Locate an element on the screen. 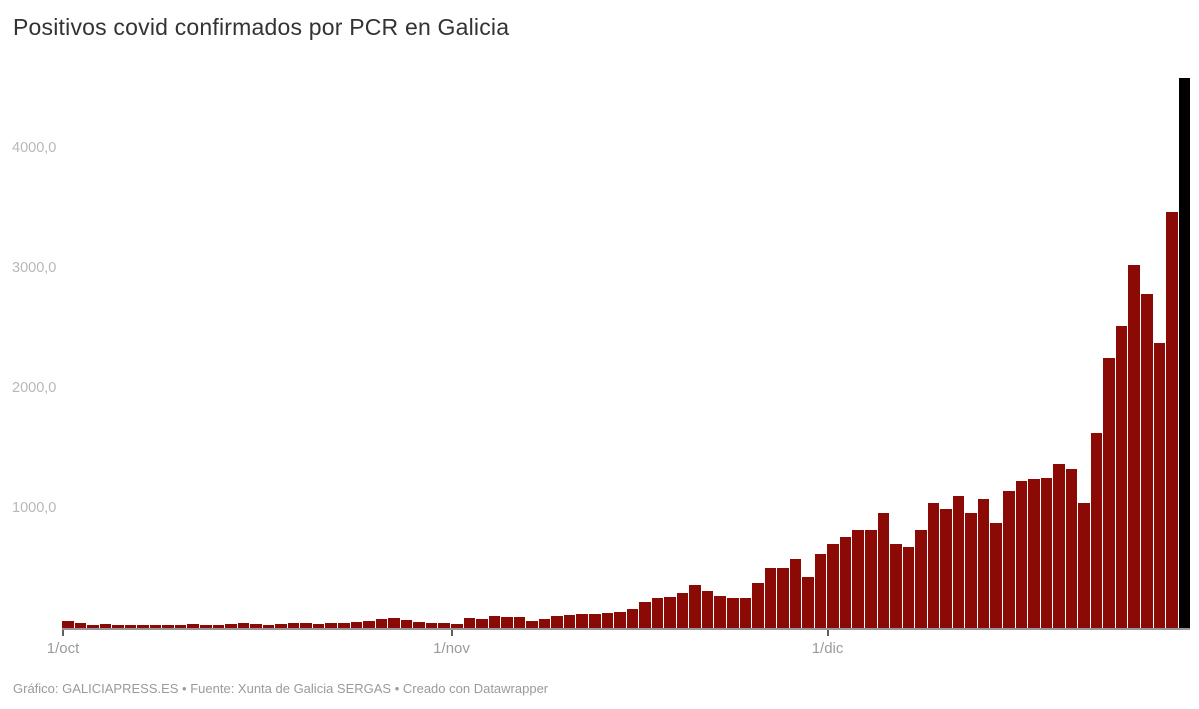  x-axis-label: 1/oct is located at coordinates (63, 648).